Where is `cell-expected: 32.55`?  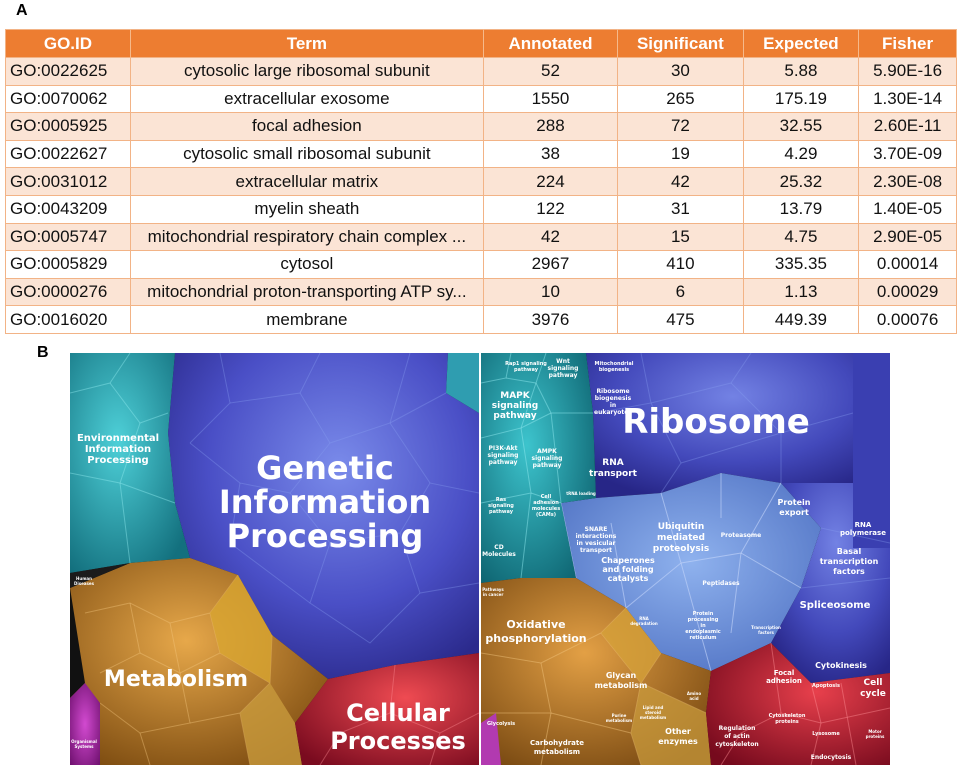 cell-expected: 32.55 is located at coordinates (801, 126).